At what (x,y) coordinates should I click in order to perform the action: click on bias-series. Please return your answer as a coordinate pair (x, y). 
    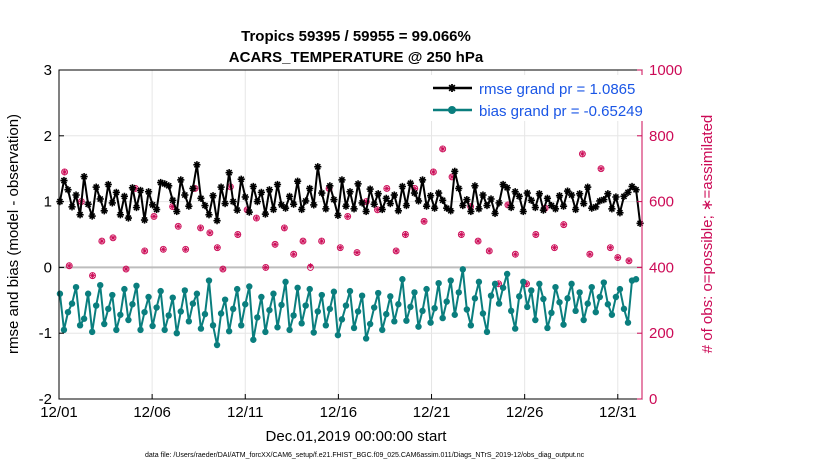
    Looking at the image, I should click on (348, 307).